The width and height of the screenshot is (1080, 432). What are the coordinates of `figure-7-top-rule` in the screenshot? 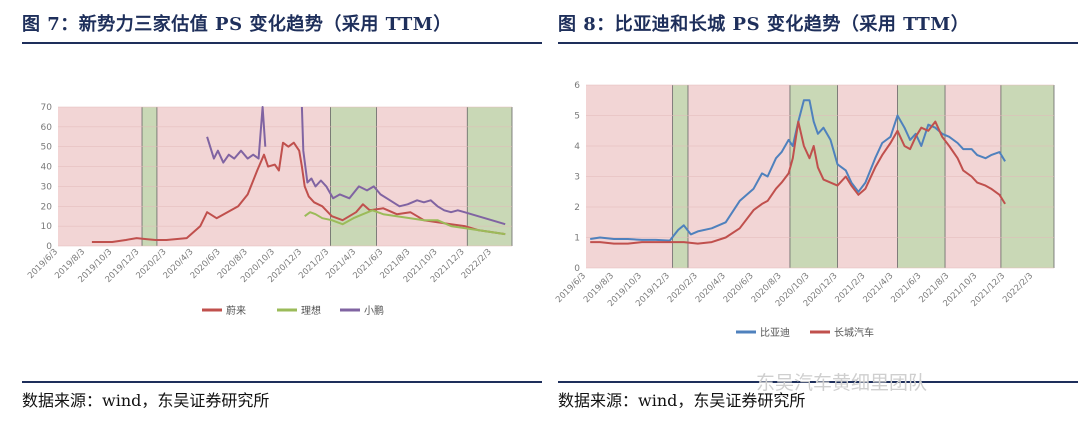 It's located at (282, 43).